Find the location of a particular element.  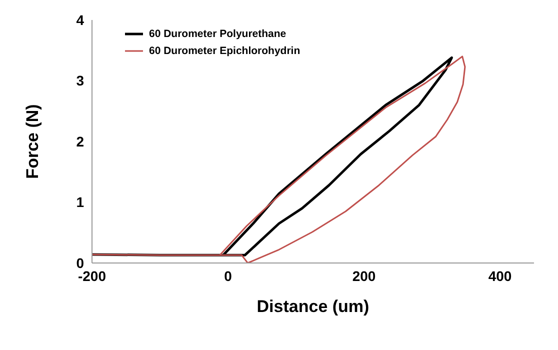

x-tick-label: 400 is located at coordinates (500, 276).